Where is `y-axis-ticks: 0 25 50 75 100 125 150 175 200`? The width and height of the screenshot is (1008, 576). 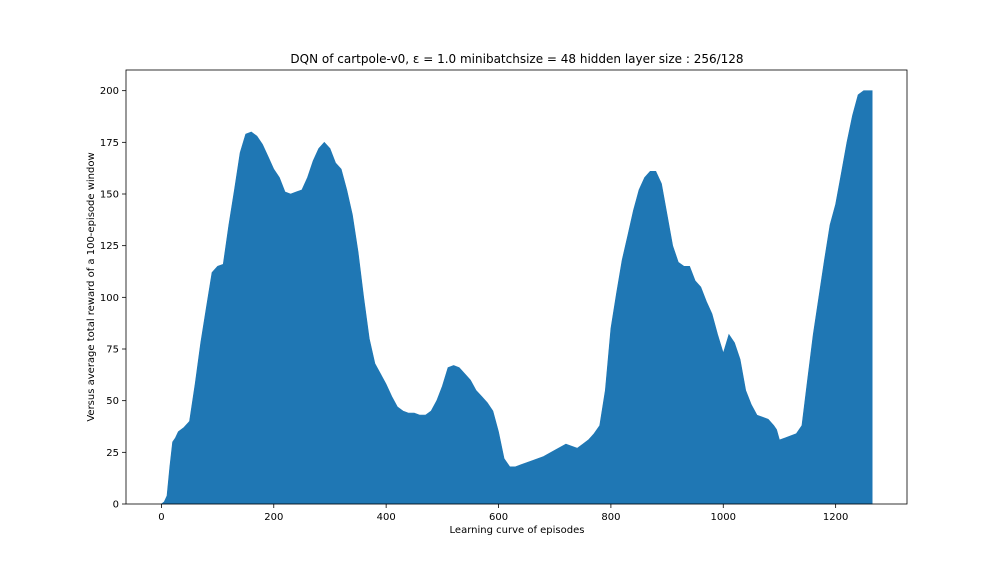
y-axis-ticks: 0 25 50 75 100 125 150 175 200 is located at coordinates (113, 298).